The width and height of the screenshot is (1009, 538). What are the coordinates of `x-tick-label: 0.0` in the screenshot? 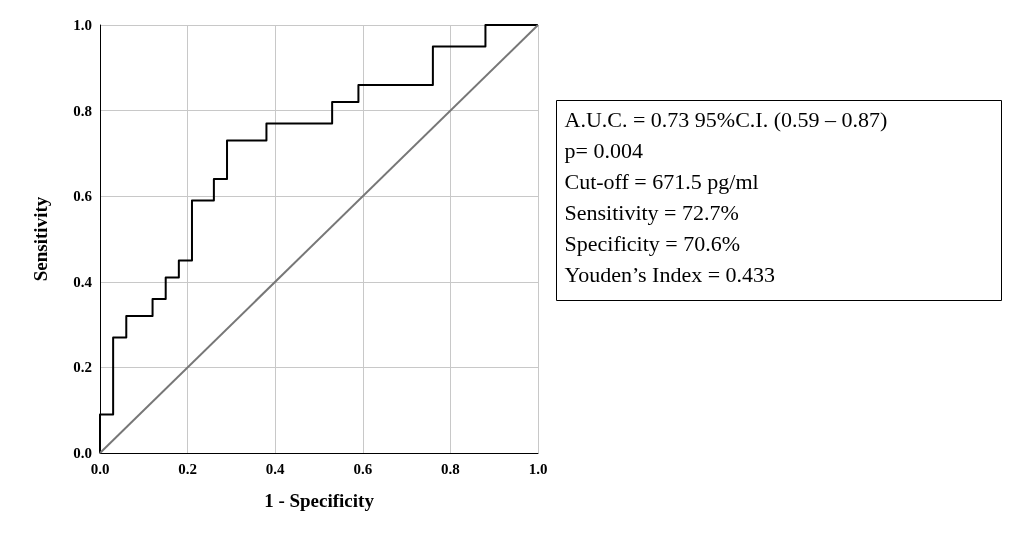 It's located at (100, 468).